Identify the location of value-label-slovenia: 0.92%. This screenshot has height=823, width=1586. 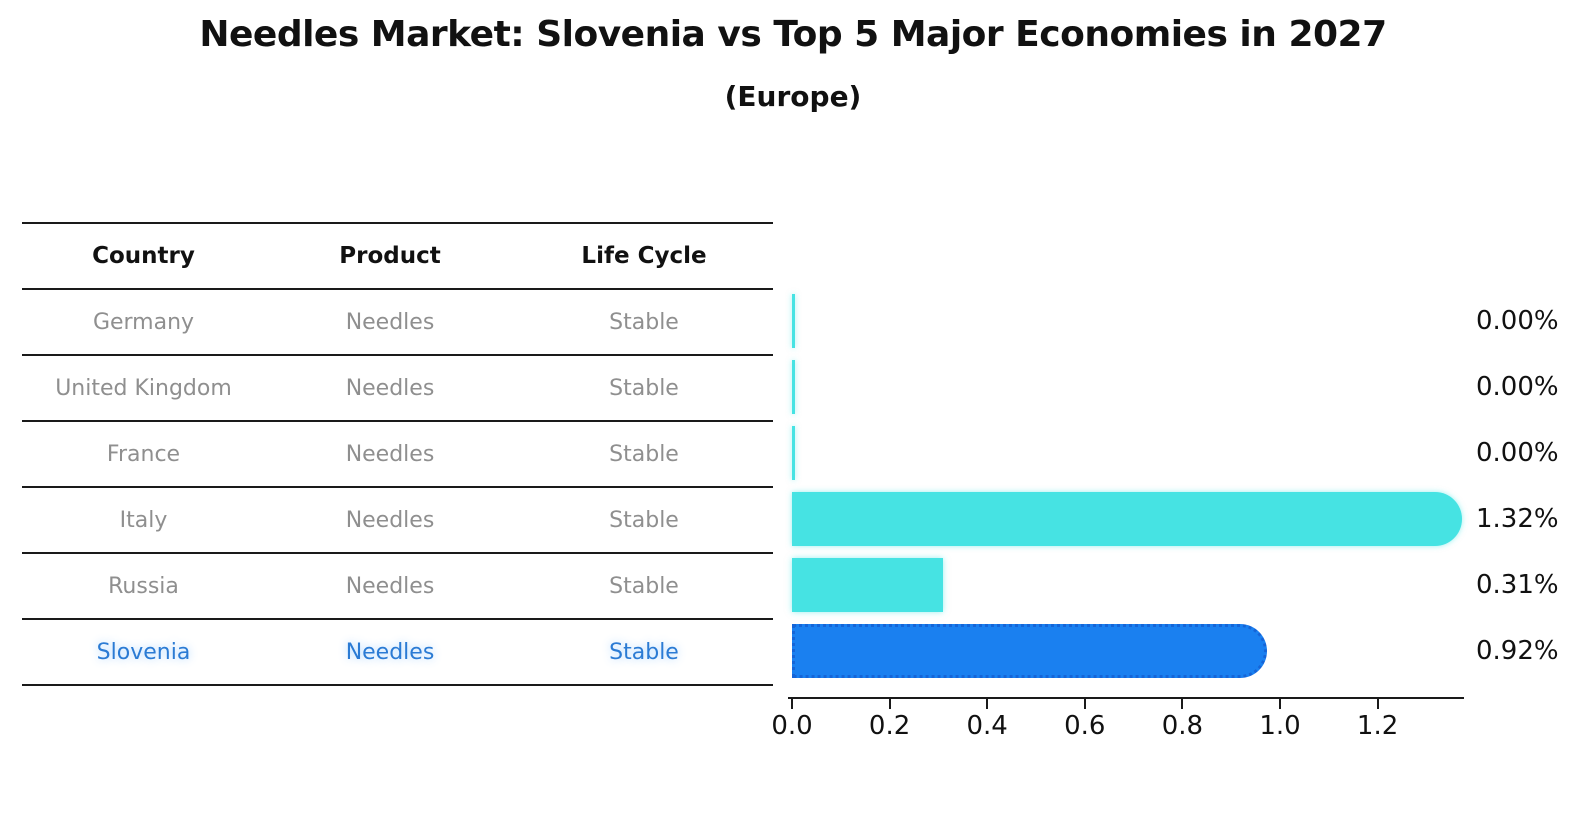
(1517, 651).